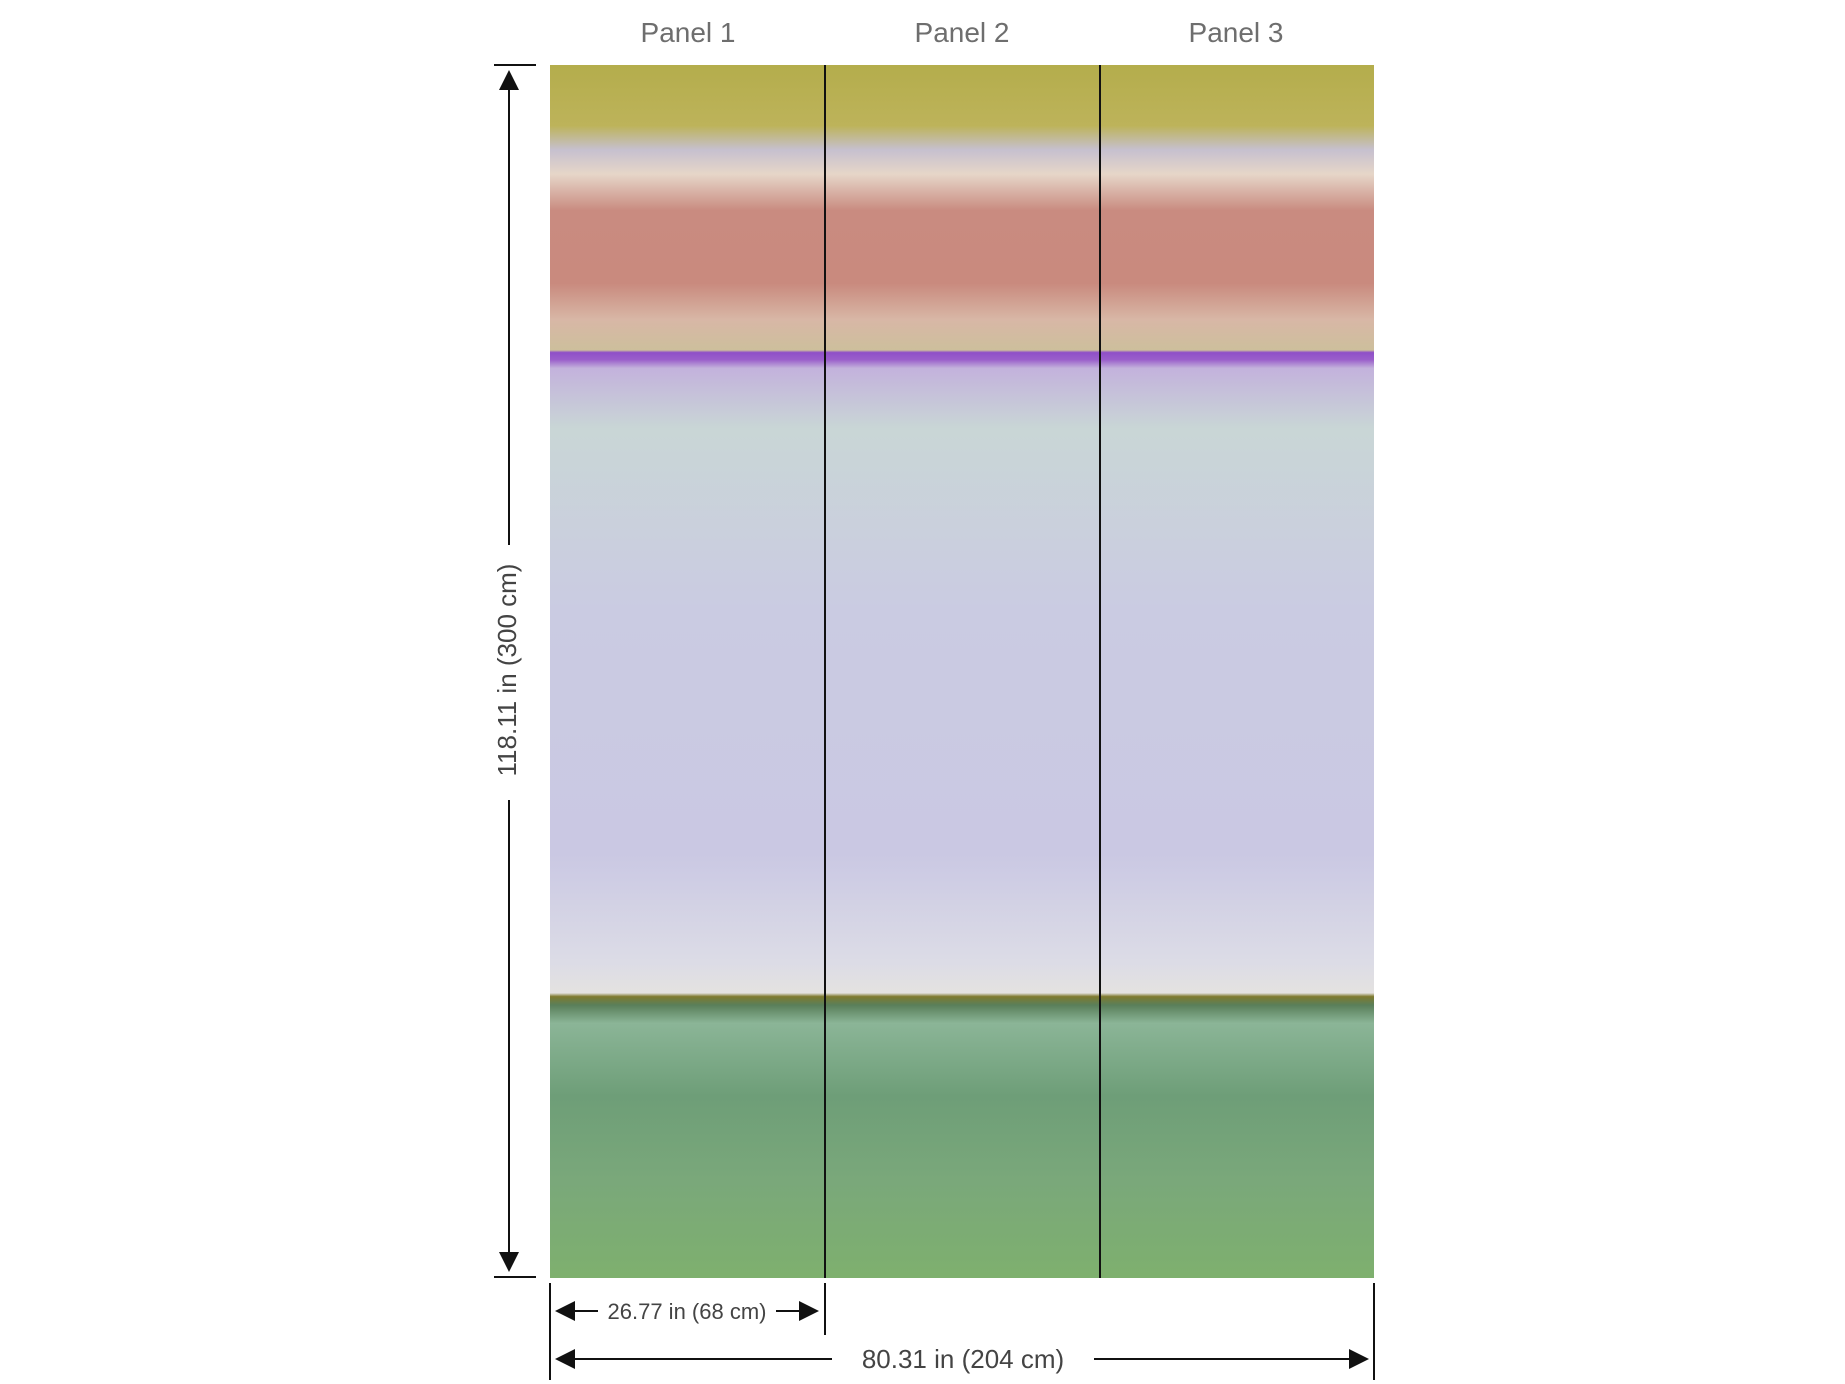 This screenshot has width=1845, height=1384. Describe the element at coordinates (963, 1359) in the screenshot. I see `total-width-label: 80.31 in (204 cm)` at that location.